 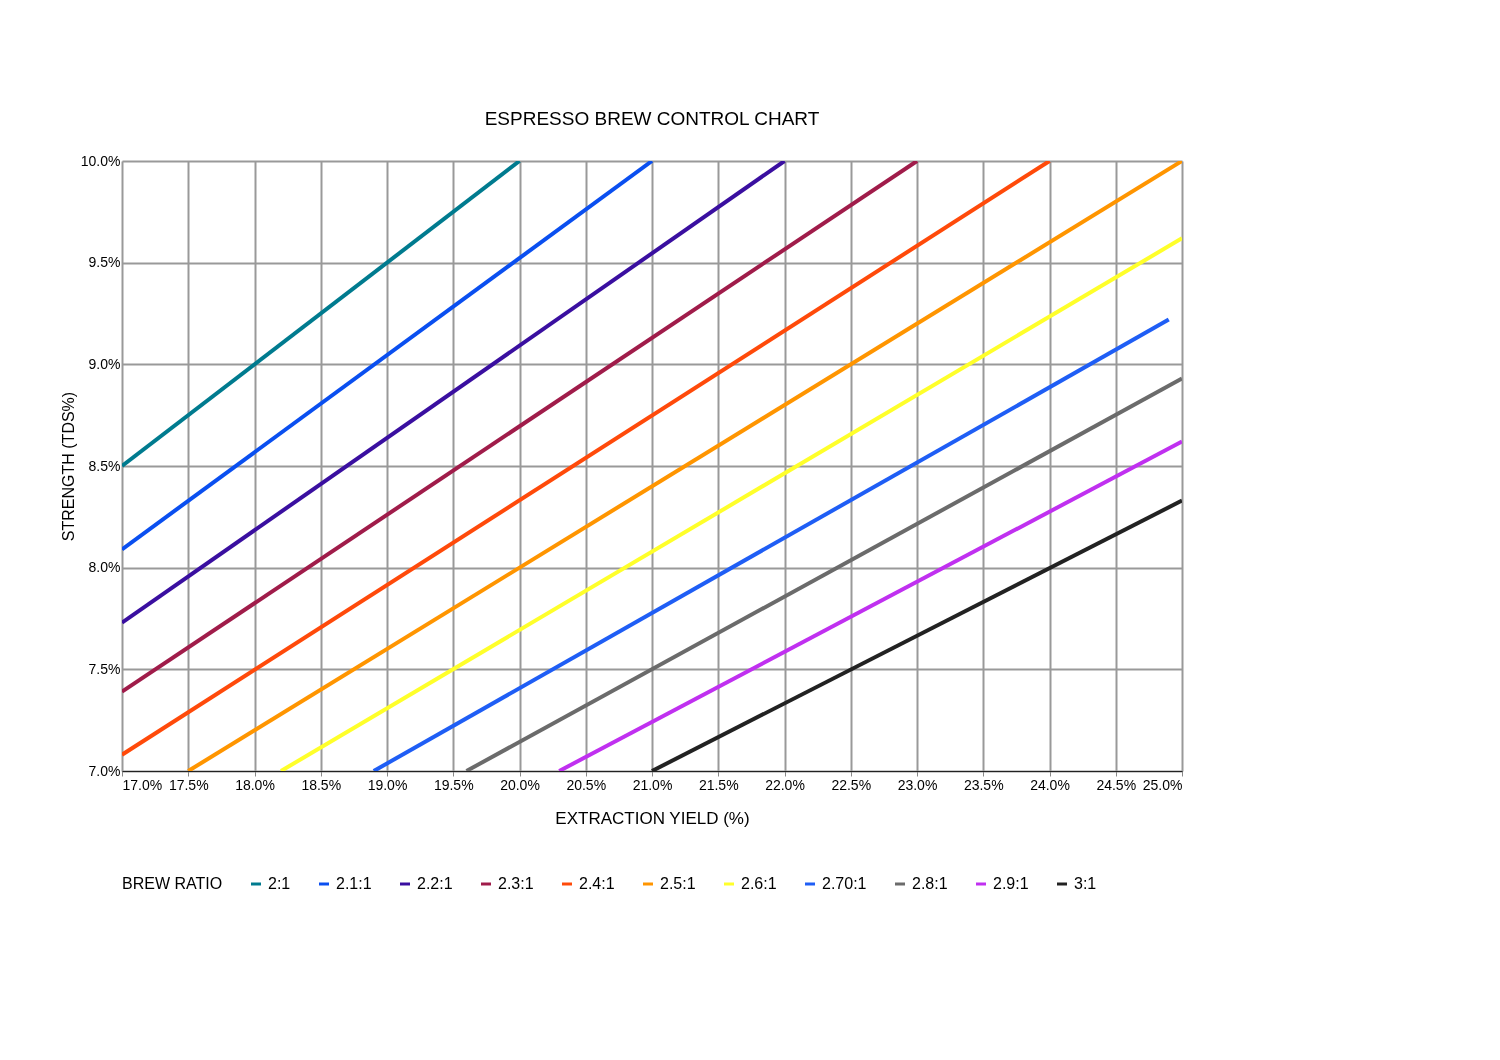 What do you see at coordinates (104, 363) in the screenshot?
I see `y-tick-label: 9.0%` at bounding box center [104, 363].